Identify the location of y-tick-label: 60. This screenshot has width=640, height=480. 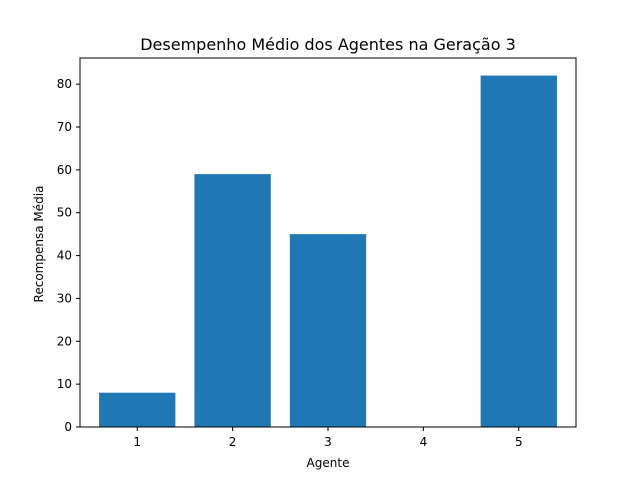
(64, 170).